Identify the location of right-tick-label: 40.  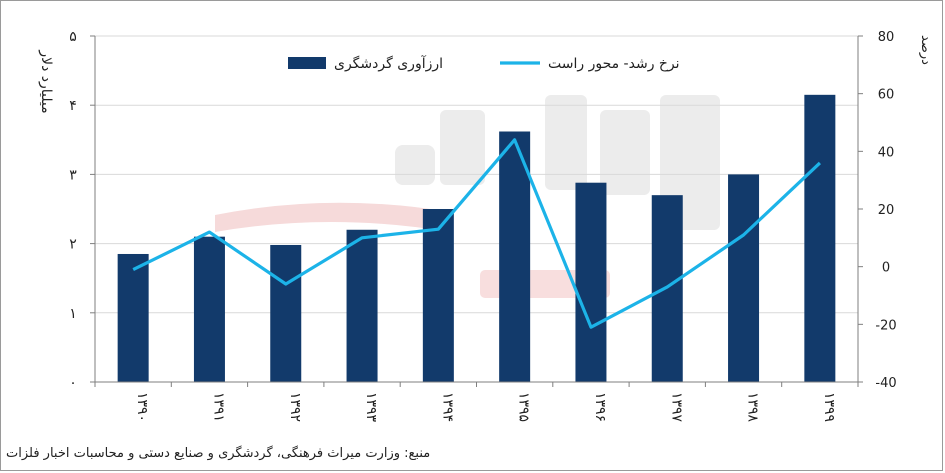
(886, 152).